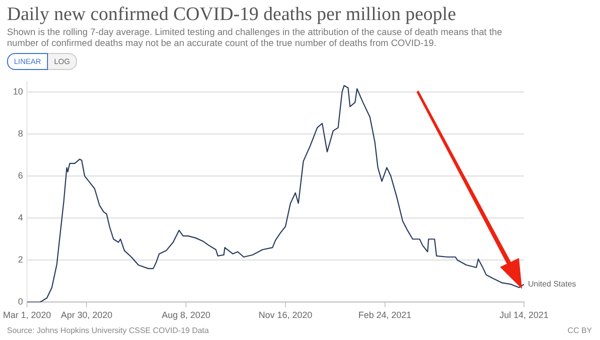 The height and width of the screenshot is (340, 600). I want to click on text: CC BY, so click(580, 330).